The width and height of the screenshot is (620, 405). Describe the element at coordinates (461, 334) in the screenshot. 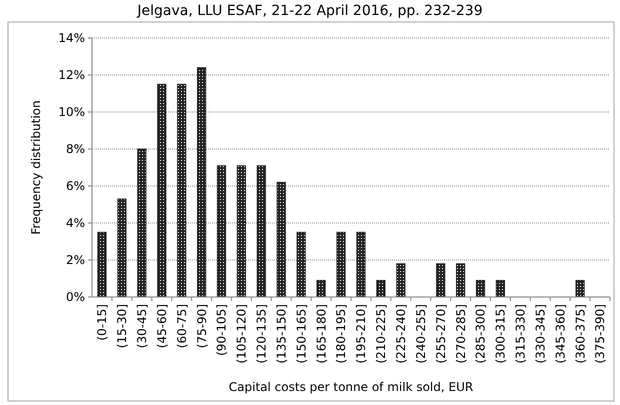

I see `x-tick-label: (270-285]` at that location.